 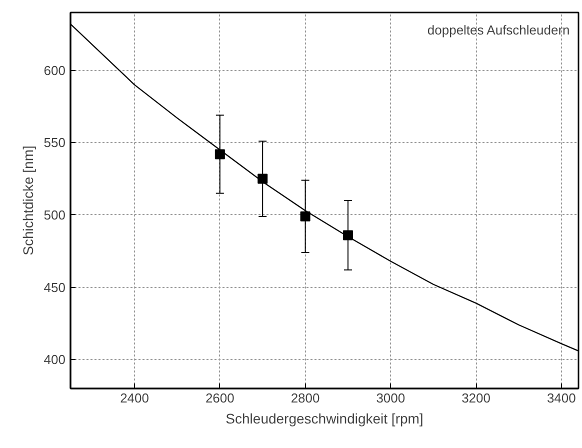 I want to click on y-tick-label: 550, so click(x=55, y=142).